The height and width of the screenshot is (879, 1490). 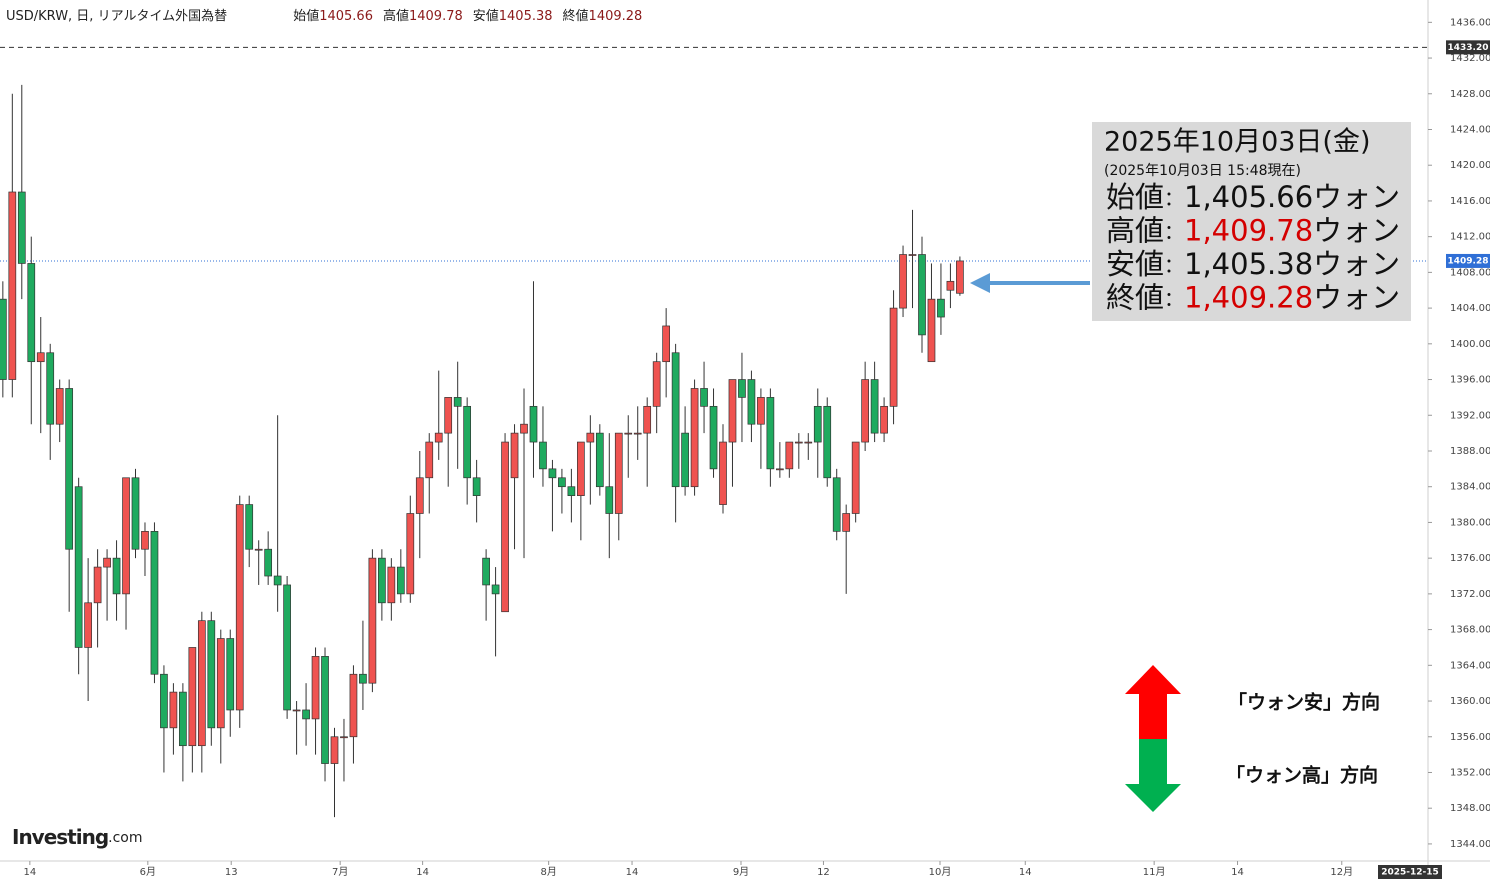 What do you see at coordinates (436, 16) in the screenshot?
I see `ohlc-value: 1409.78` at bounding box center [436, 16].